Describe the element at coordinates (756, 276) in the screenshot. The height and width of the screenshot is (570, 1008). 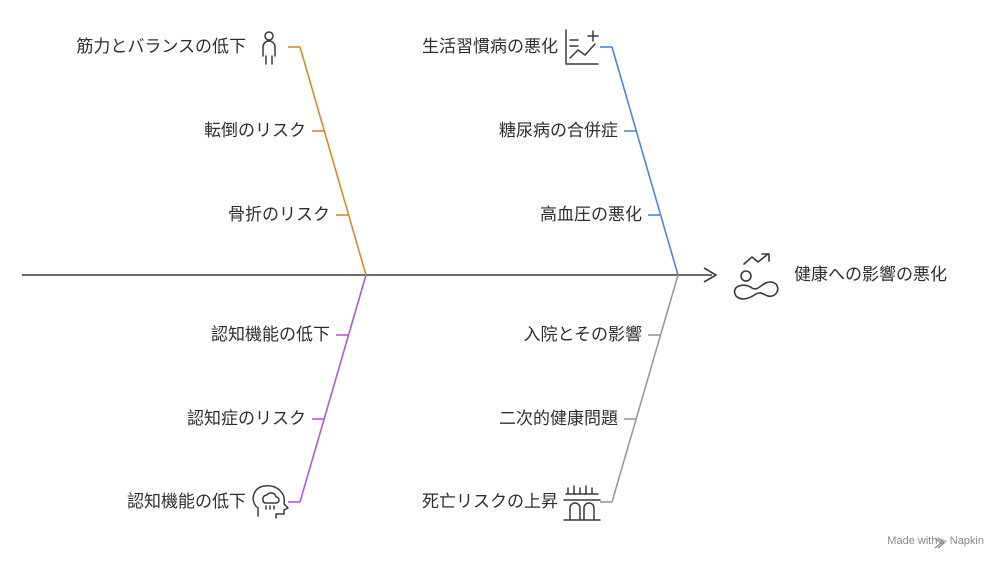
I see `trend-arrow-health-icon` at that location.